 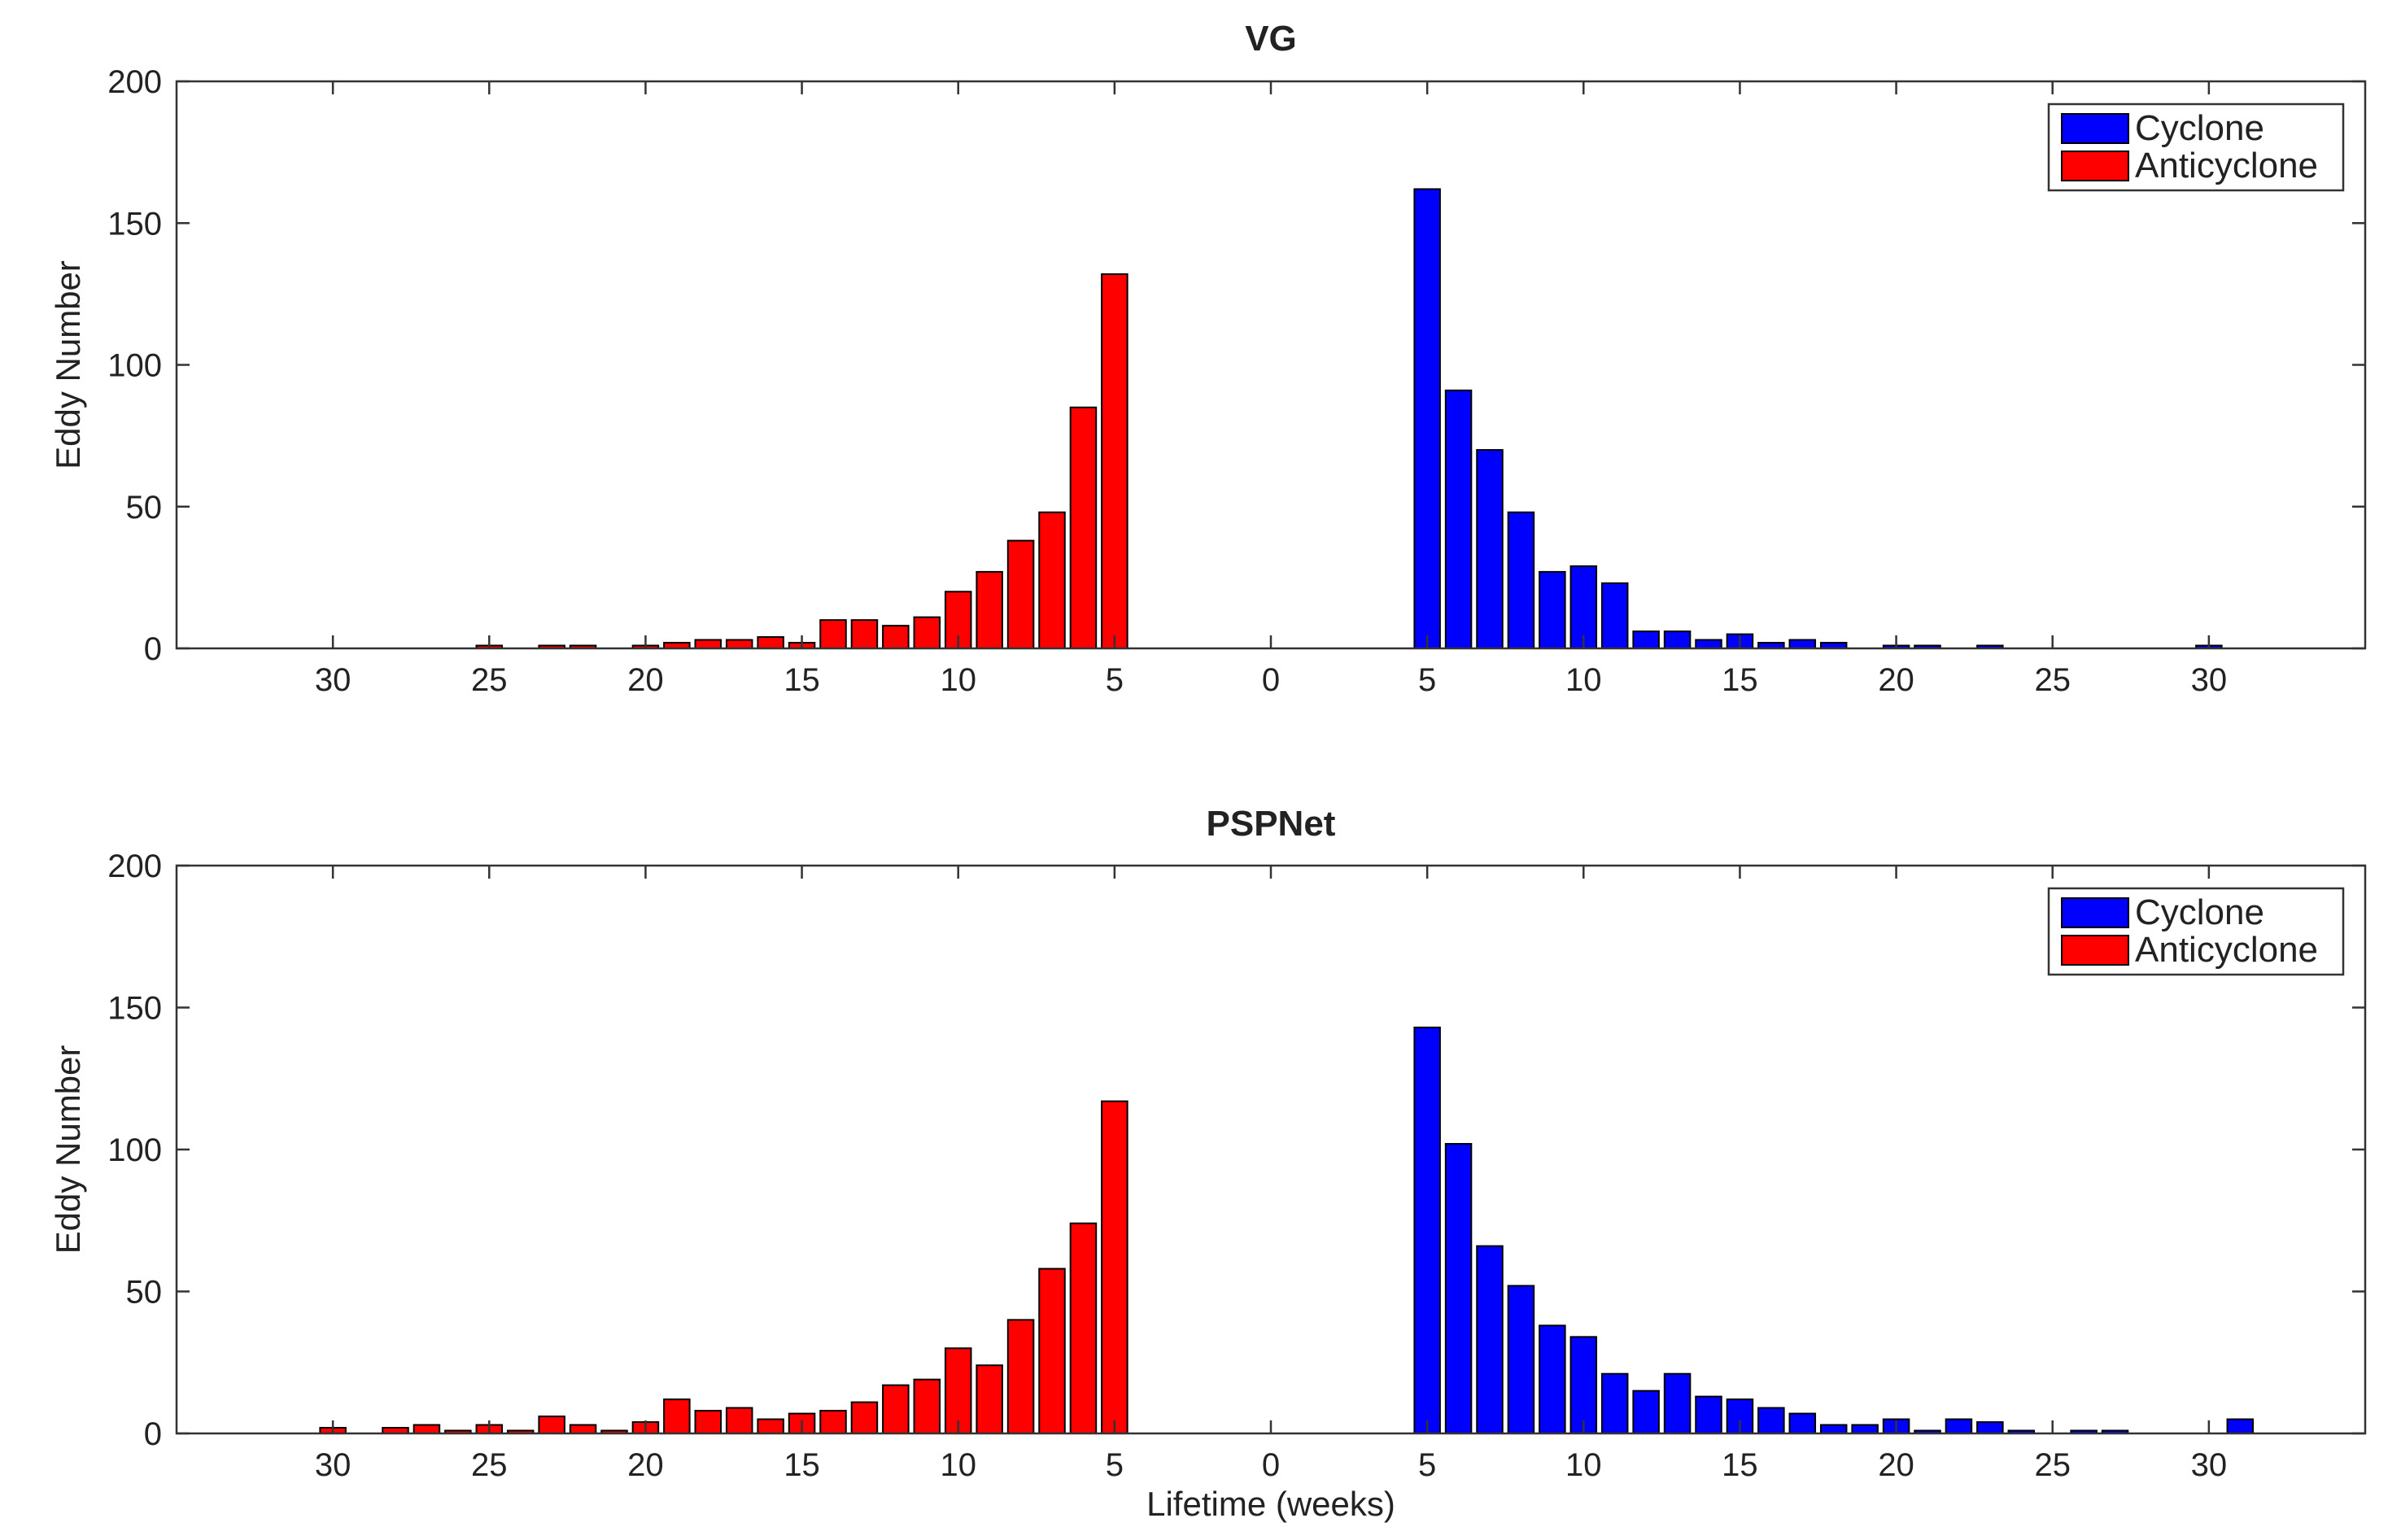 I want to click on legend-label-cyclone: Cyclone, so click(x=2199, y=912).